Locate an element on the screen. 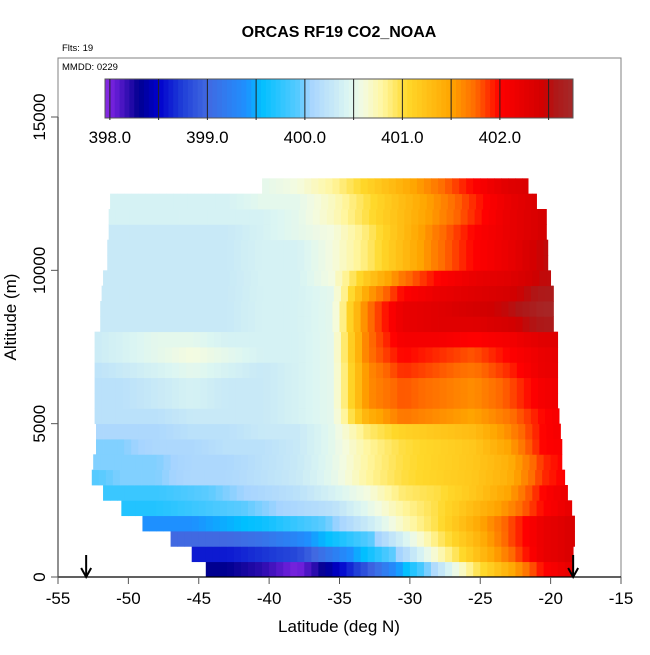 This screenshot has width=650, height=655. y-tick-label: 15000 is located at coordinates (39, 116).